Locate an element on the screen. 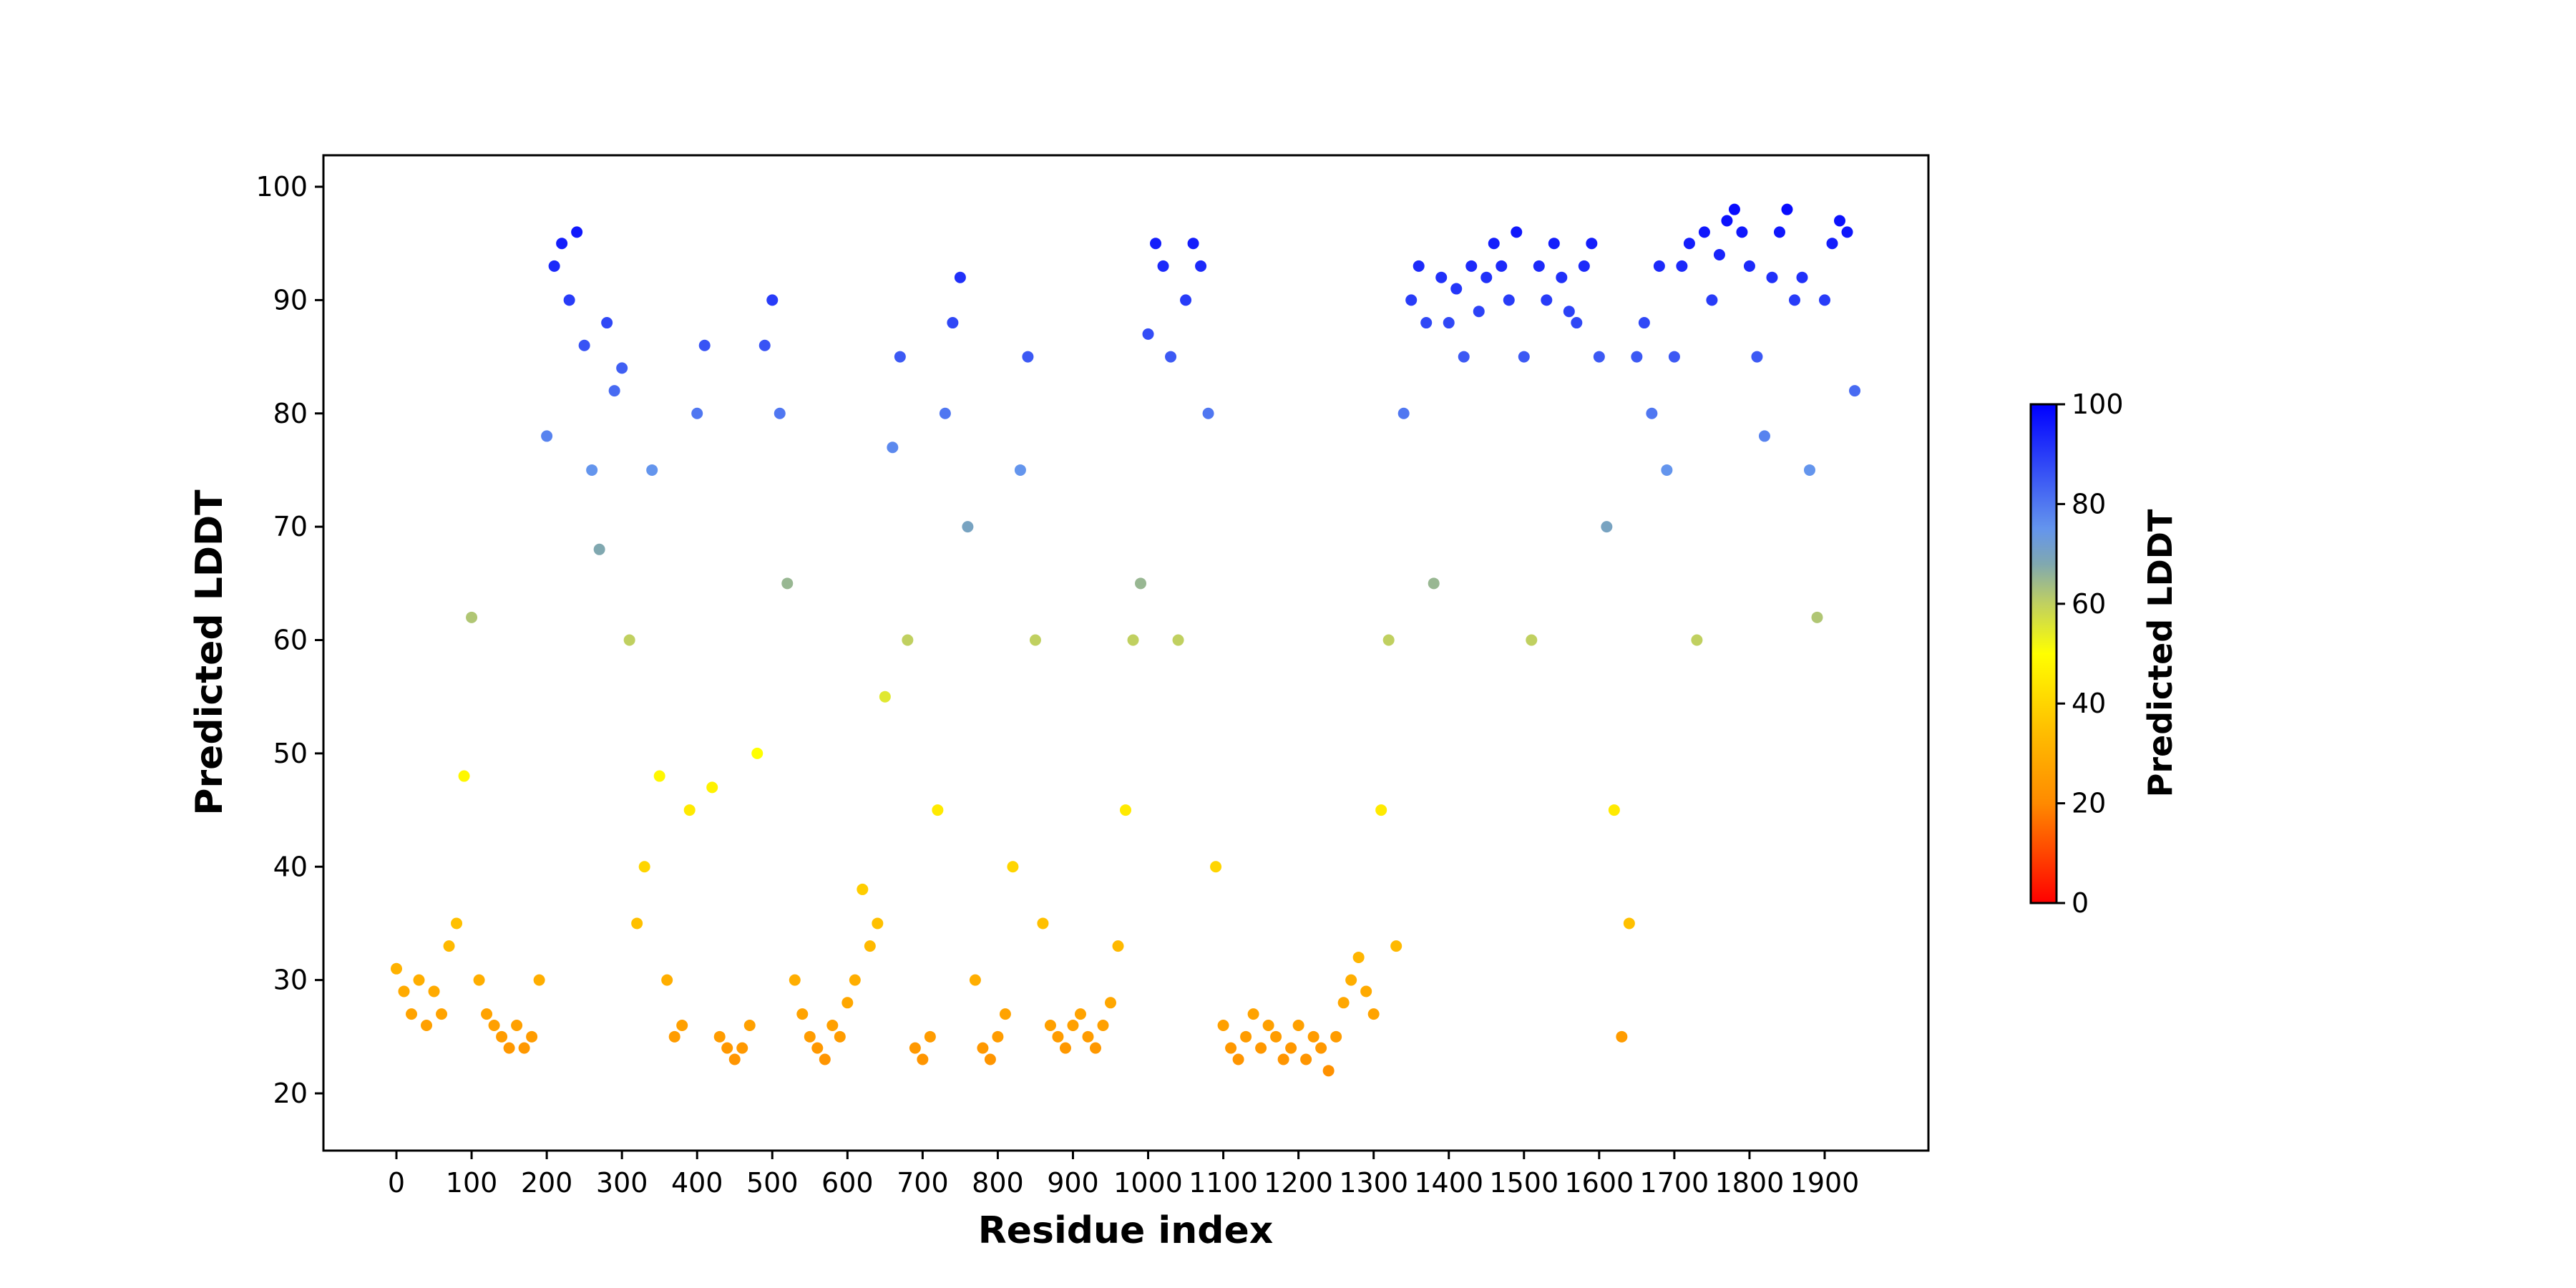 The width and height of the screenshot is (2576, 1288). y-tick-label: 20 is located at coordinates (290, 1093).